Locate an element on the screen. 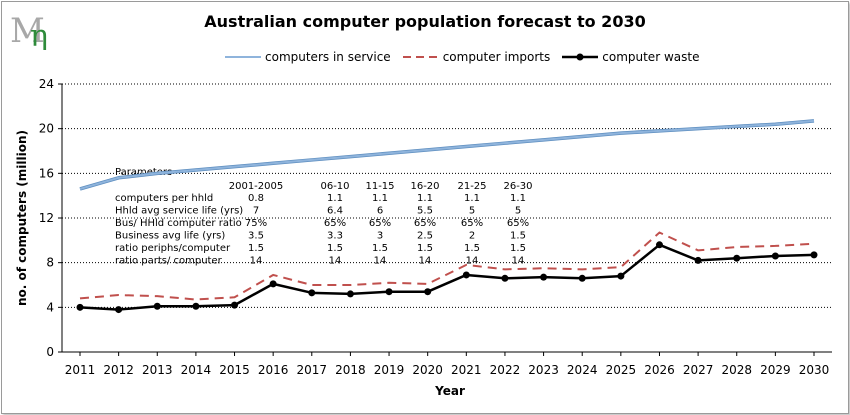 Image resolution: width=850 pixels, height=415 pixels. svg-text: η is located at coordinates (39, 34).